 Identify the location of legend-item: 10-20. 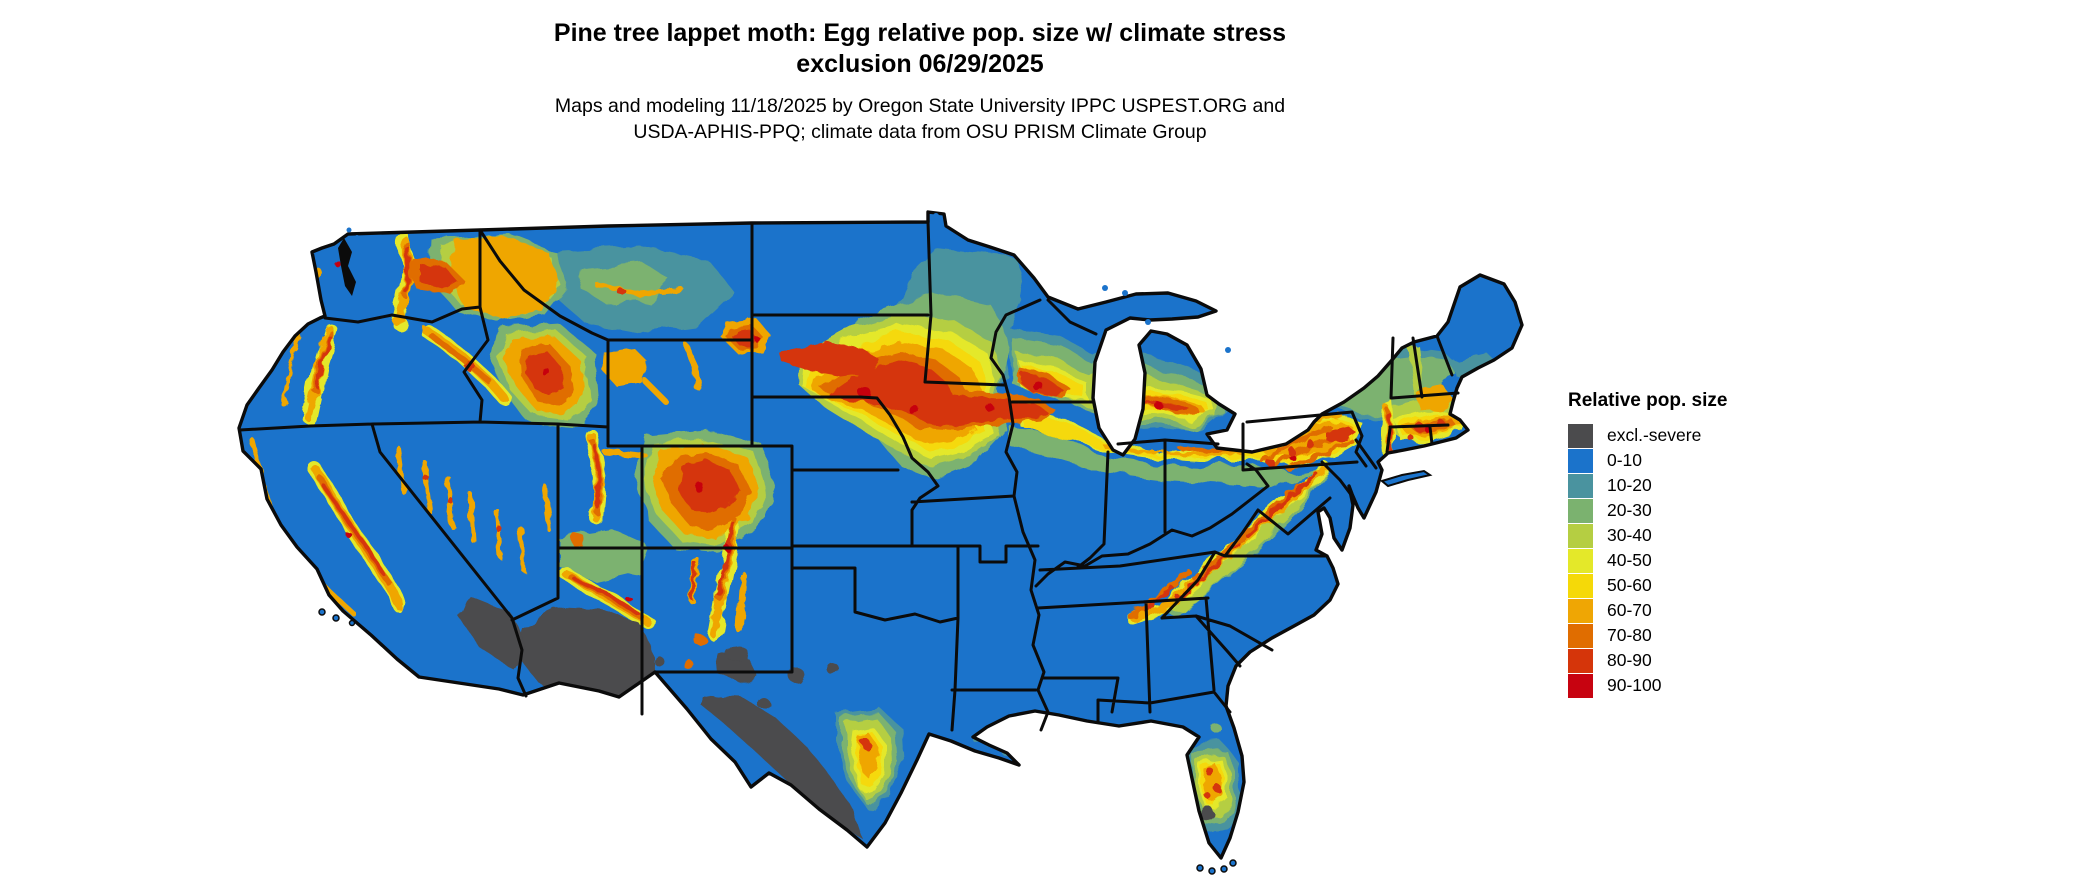
(1647, 485).